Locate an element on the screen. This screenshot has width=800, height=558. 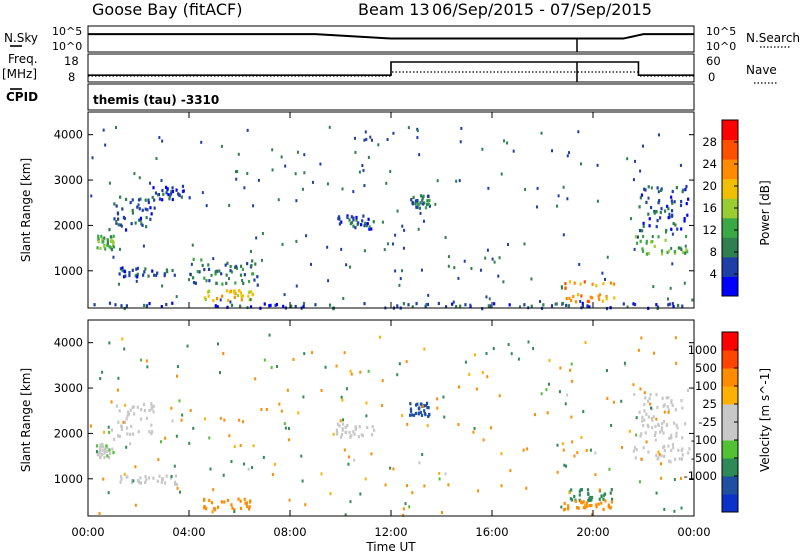
xtick-label: 04:00 is located at coordinates (188, 532).